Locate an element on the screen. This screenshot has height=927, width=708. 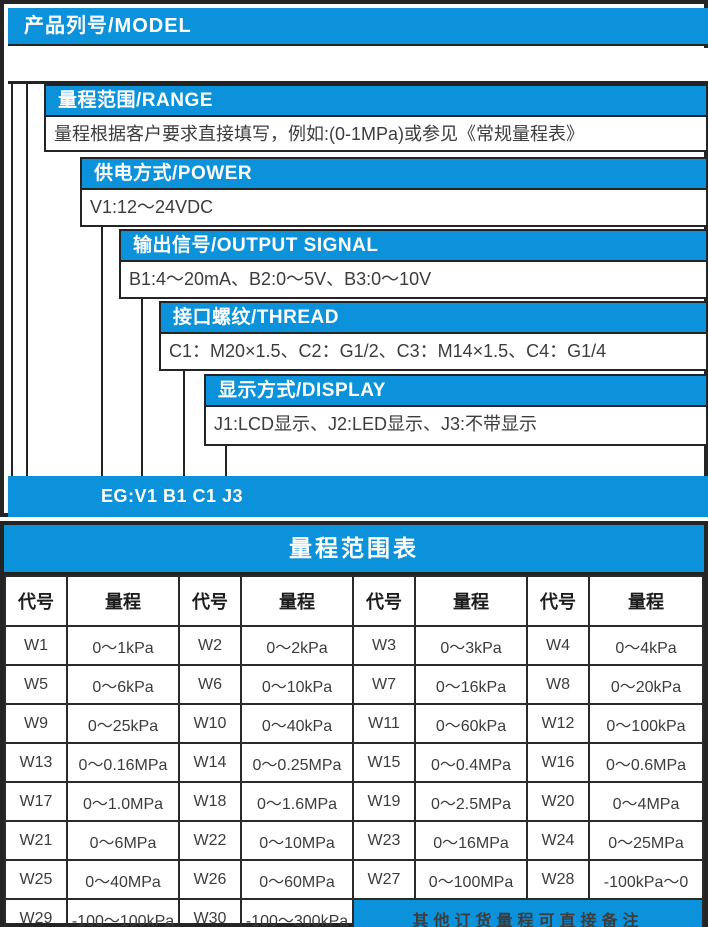
range-value-cell: 0～0.16MPa is located at coordinates (123, 762).